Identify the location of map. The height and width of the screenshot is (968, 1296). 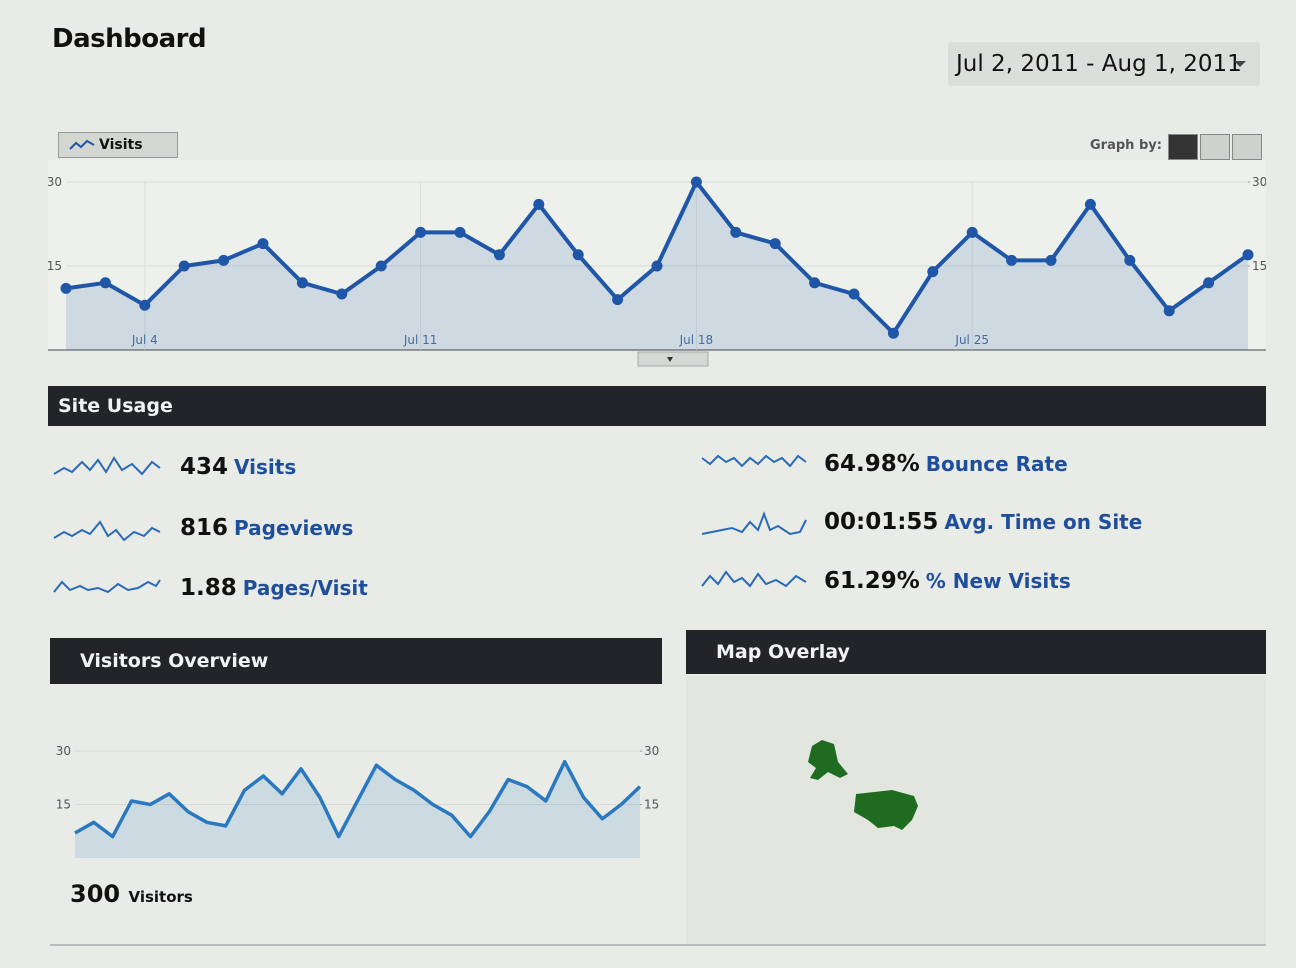
(976, 811).